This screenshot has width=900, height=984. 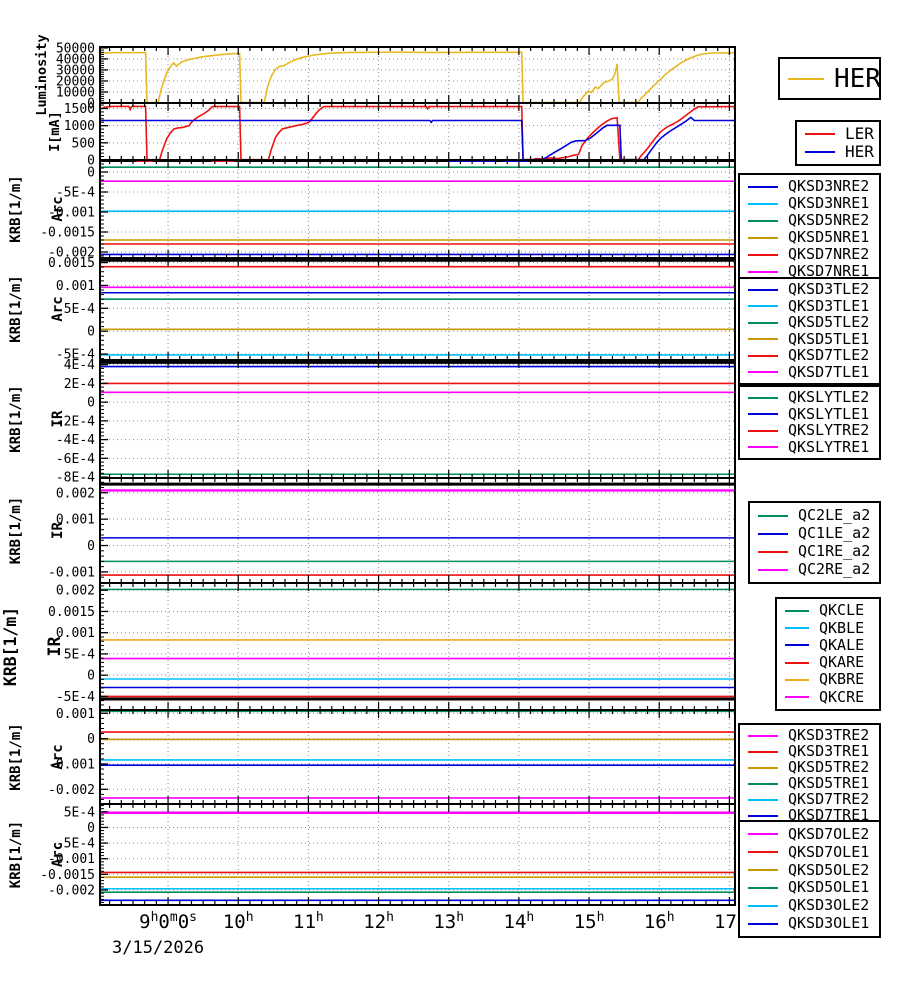 I want to click on legend-item: QKSD7TLE2, so click(x=811, y=355).